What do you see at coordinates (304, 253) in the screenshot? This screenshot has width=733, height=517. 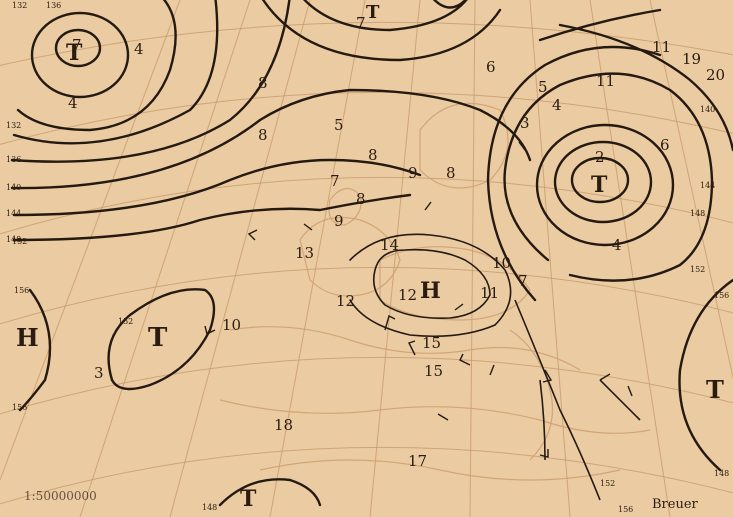 I see `svg-text: 13` at bounding box center [304, 253].